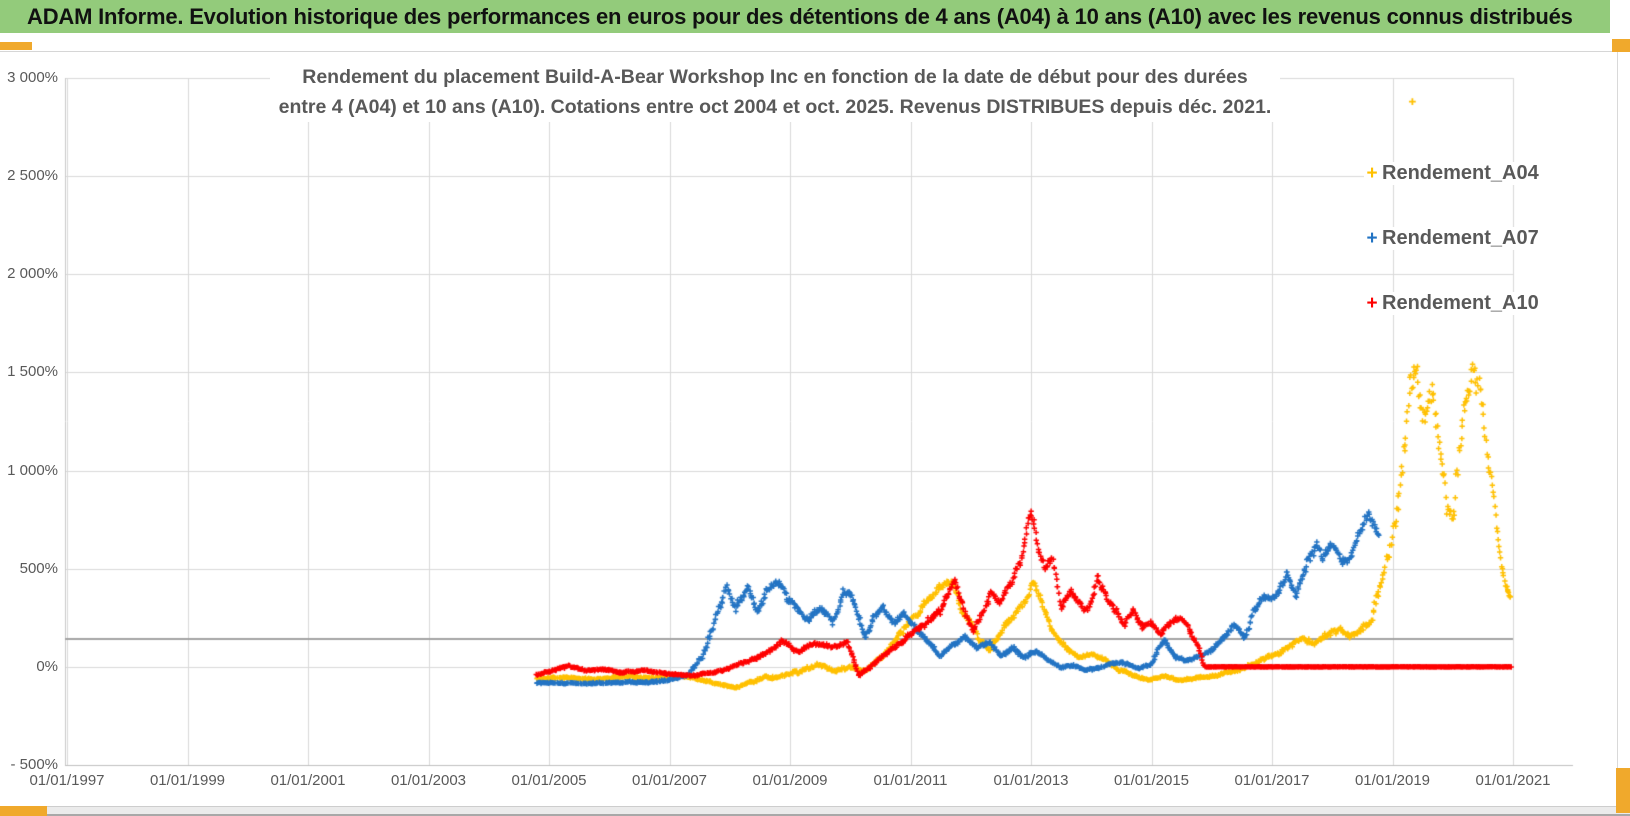 Image resolution: width=1630 pixels, height=816 pixels. I want to click on legend-label: Rendement_A10, so click(1460, 303).